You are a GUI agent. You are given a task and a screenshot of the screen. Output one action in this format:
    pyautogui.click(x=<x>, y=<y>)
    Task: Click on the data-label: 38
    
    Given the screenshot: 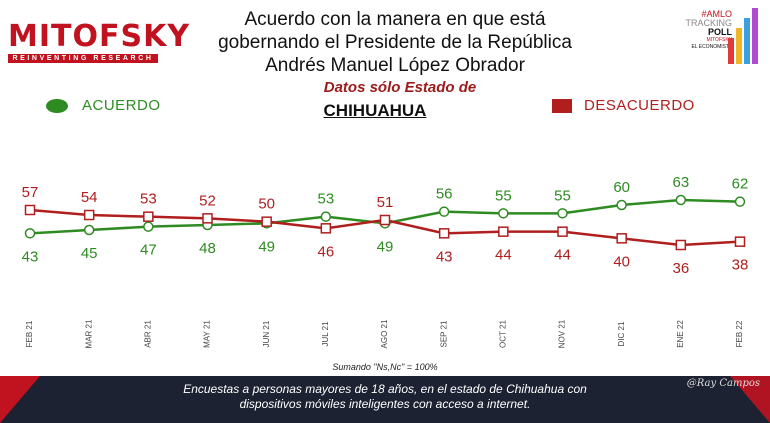 What is the action you would take?
    pyautogui.click(x=740, y=265)
    